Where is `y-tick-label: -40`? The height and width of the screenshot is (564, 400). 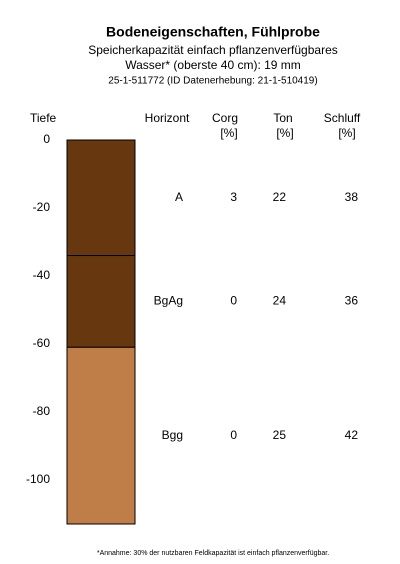
y-tick-label: -40 is located at coordinates (42, 275).